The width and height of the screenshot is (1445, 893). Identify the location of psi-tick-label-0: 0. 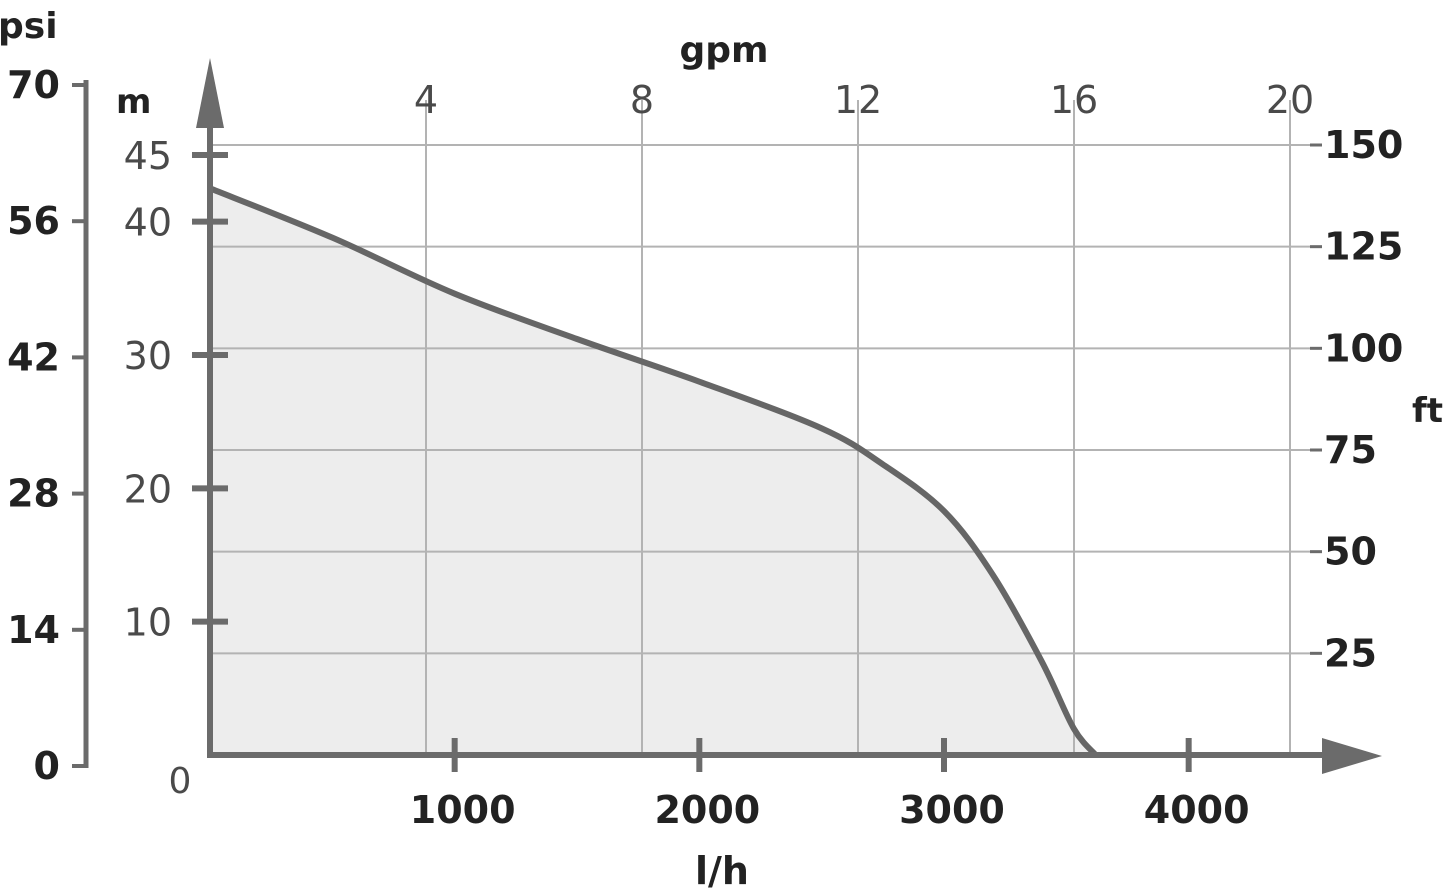
(47, 766).